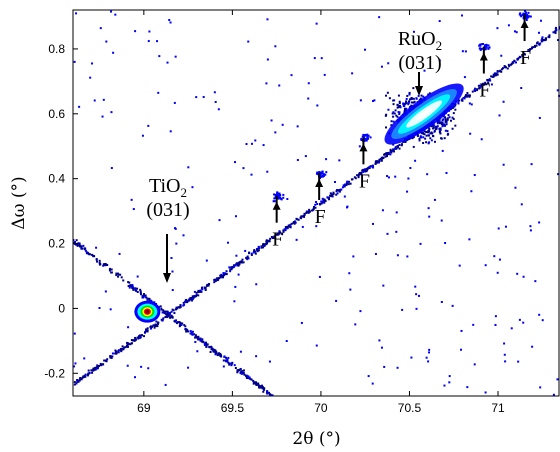  I want to click on ruo2-label-formula: RuO2, so click(420, 40).